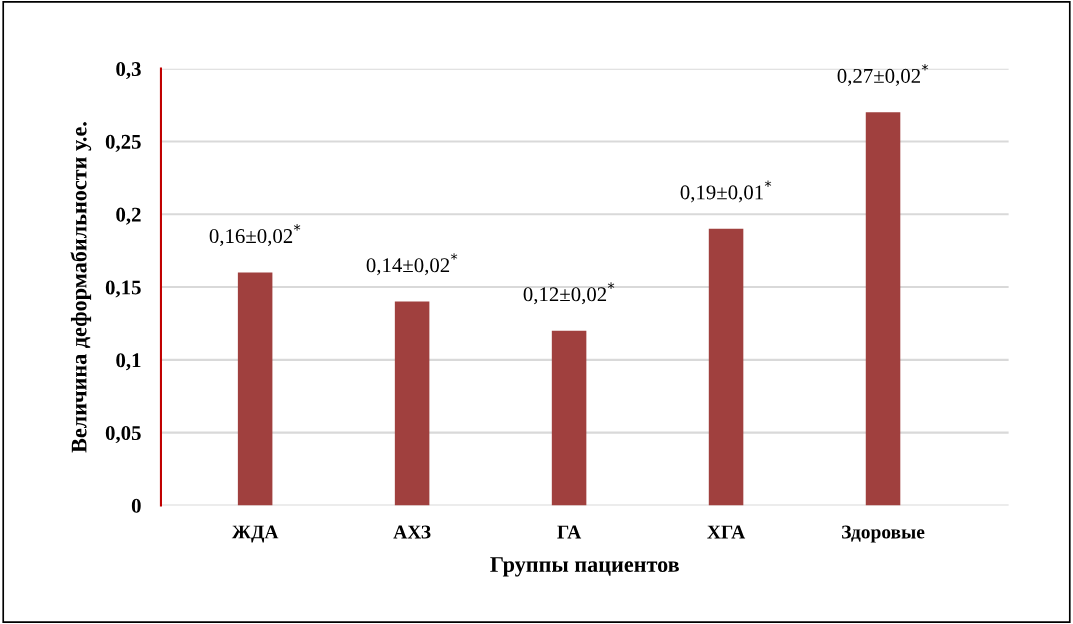 The height and width of the screenshot is (624, 1073). I want to click on x-tick-label: ГА, so click(569, 532).